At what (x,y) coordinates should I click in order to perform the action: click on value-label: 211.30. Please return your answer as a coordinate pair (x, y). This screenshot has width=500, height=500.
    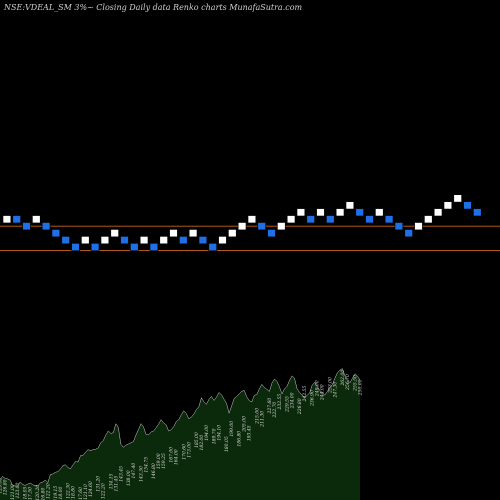
    Looking at the image, I should click on (262, 419).